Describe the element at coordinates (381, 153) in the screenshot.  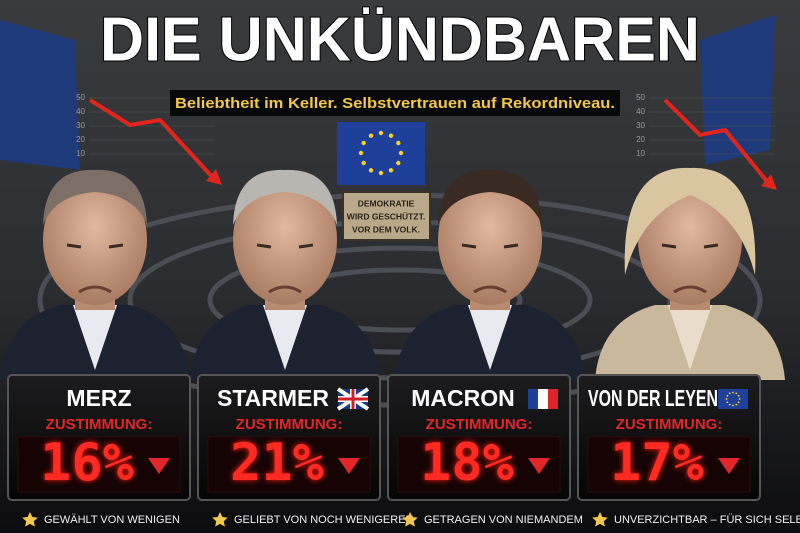
I see `eu-stars` at that location.